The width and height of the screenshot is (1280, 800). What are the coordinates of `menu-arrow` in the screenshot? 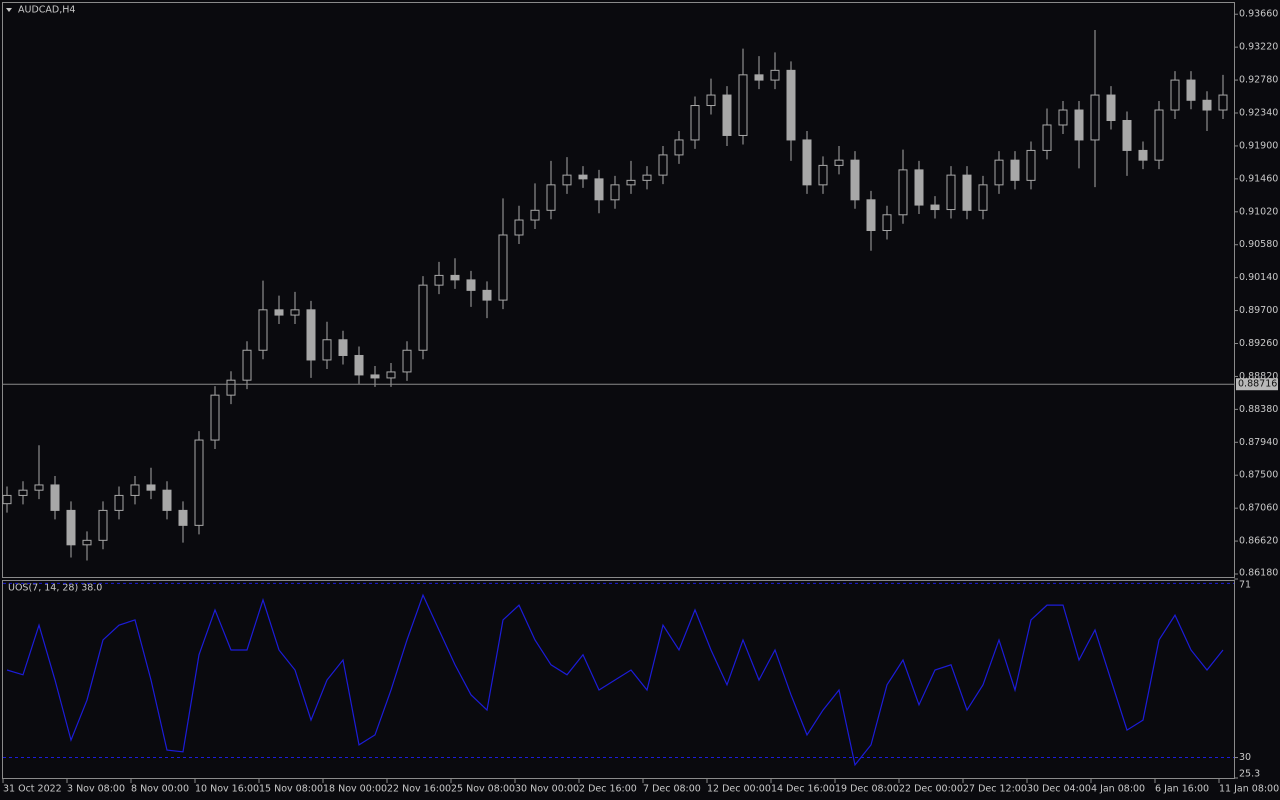 It's located at (9, 10).